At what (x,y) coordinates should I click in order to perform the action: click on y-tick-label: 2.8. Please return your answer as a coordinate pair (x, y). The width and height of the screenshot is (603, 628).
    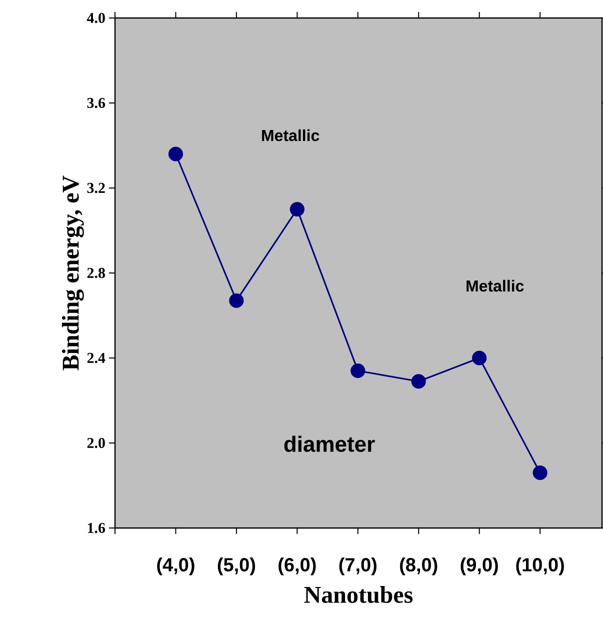
    Looking at the image, I should click on (96, 273).